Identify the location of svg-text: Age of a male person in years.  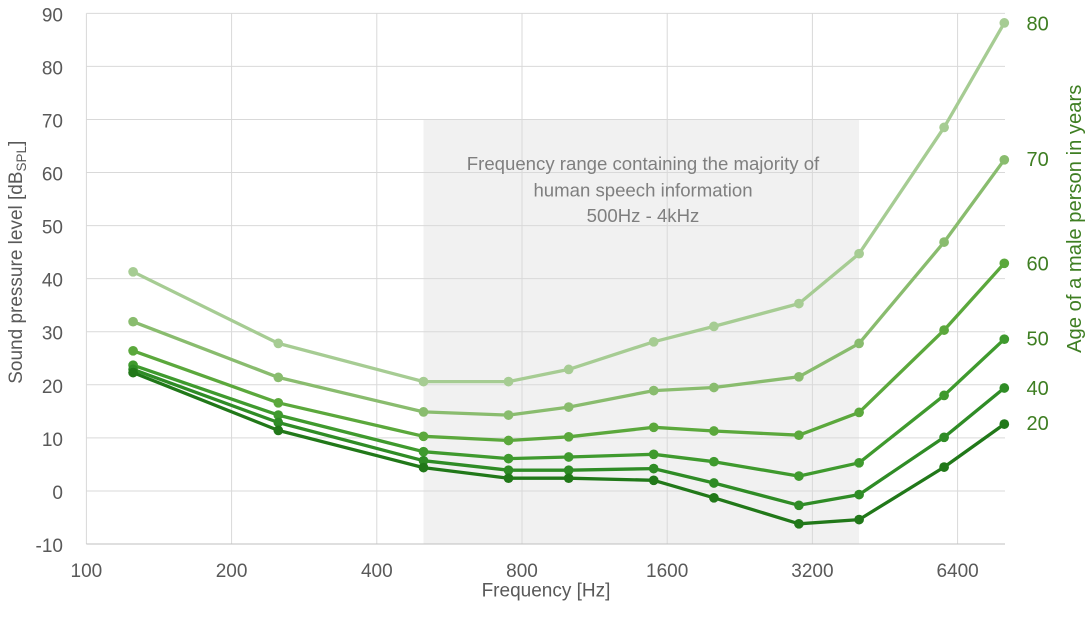
(1075, 219).